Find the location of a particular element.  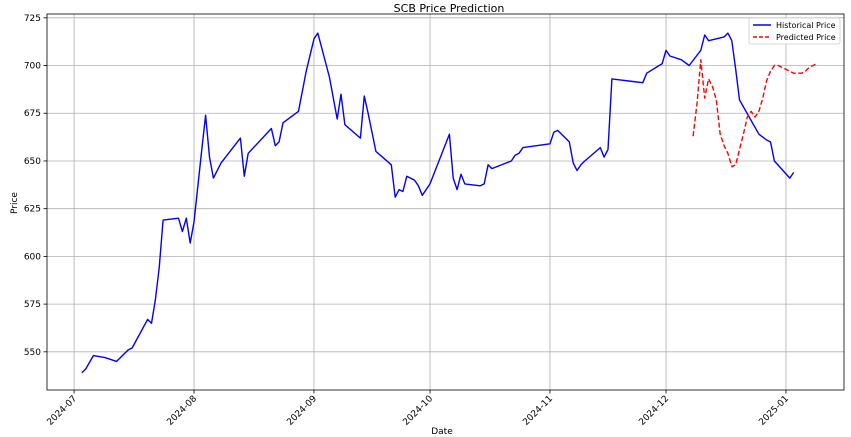

y-tick-label: 550 is located at coordinates (32, 353).